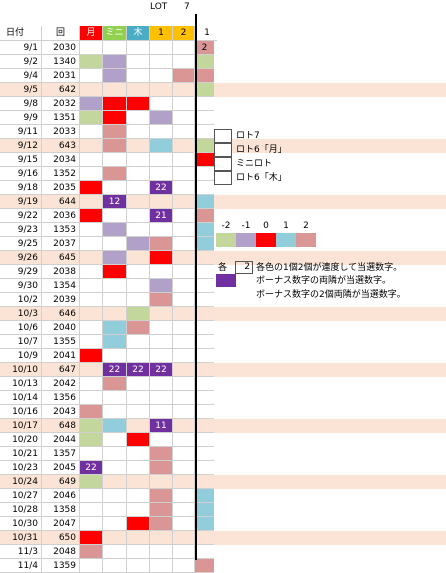 The height and width of the screenshot is (573, 446). What do you see at coordinates (286, 240) in the screenshot?
I see `scale-swatch-p1` at bounding box center [286, 240].